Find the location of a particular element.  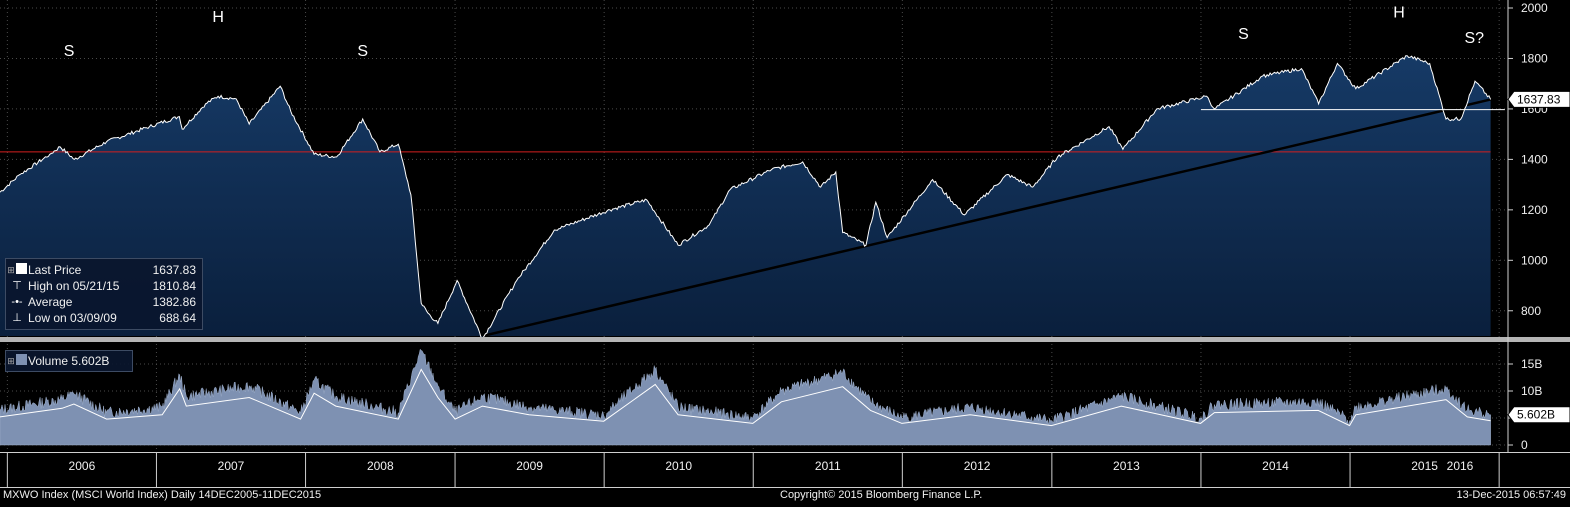

year-label: 2014 is located at coordinates (1275, 466).